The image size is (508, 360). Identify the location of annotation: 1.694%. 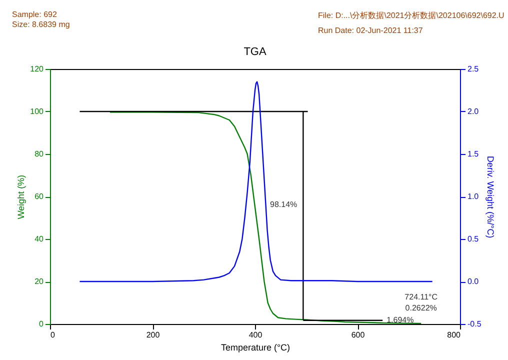
(400, 319).